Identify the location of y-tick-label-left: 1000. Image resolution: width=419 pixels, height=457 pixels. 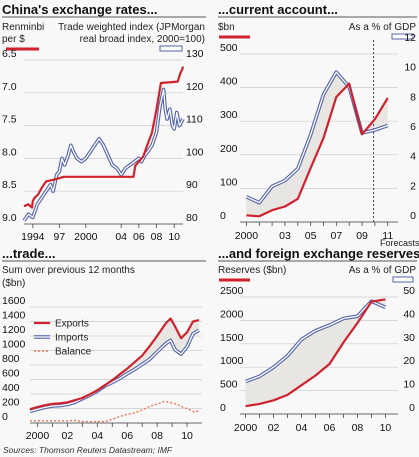
(232, 361).